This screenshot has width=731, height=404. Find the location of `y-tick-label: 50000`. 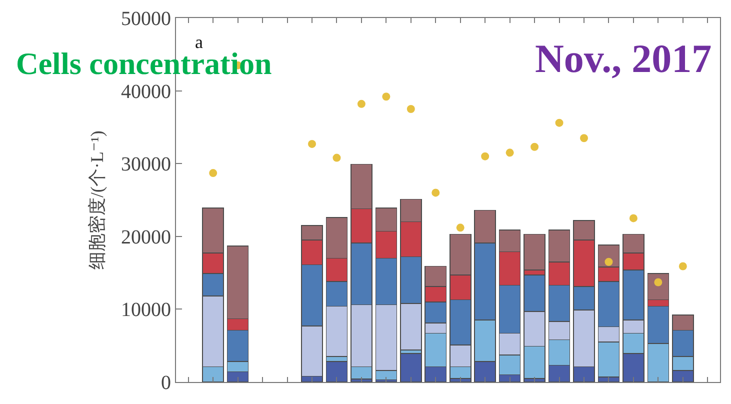

y-tick-label: 50000 is located at coordinates (146, 19).